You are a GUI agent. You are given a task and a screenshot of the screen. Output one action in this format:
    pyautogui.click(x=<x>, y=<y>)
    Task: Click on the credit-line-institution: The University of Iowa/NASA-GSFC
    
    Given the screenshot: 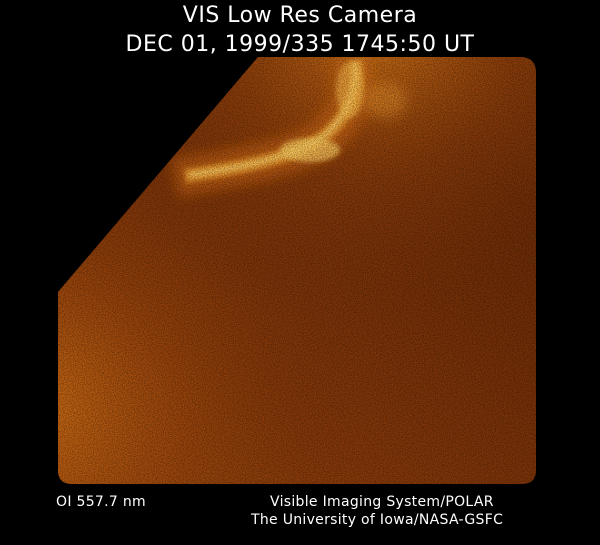 What is the action you would take?
    pyautogui.click(x=377, y=520)
    